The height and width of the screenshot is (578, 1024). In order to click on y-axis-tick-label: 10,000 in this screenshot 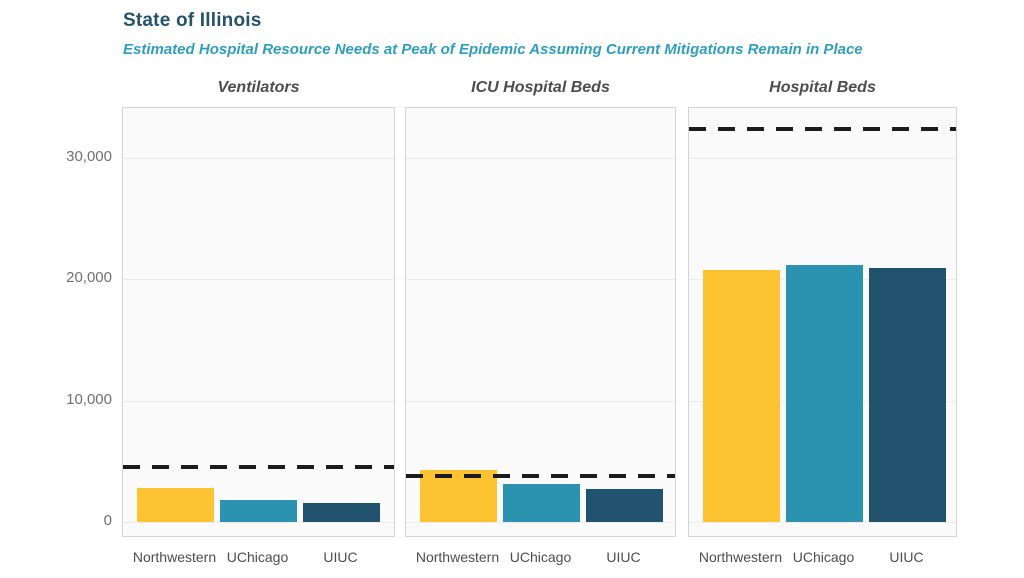, I will do `click(89, 399)`.